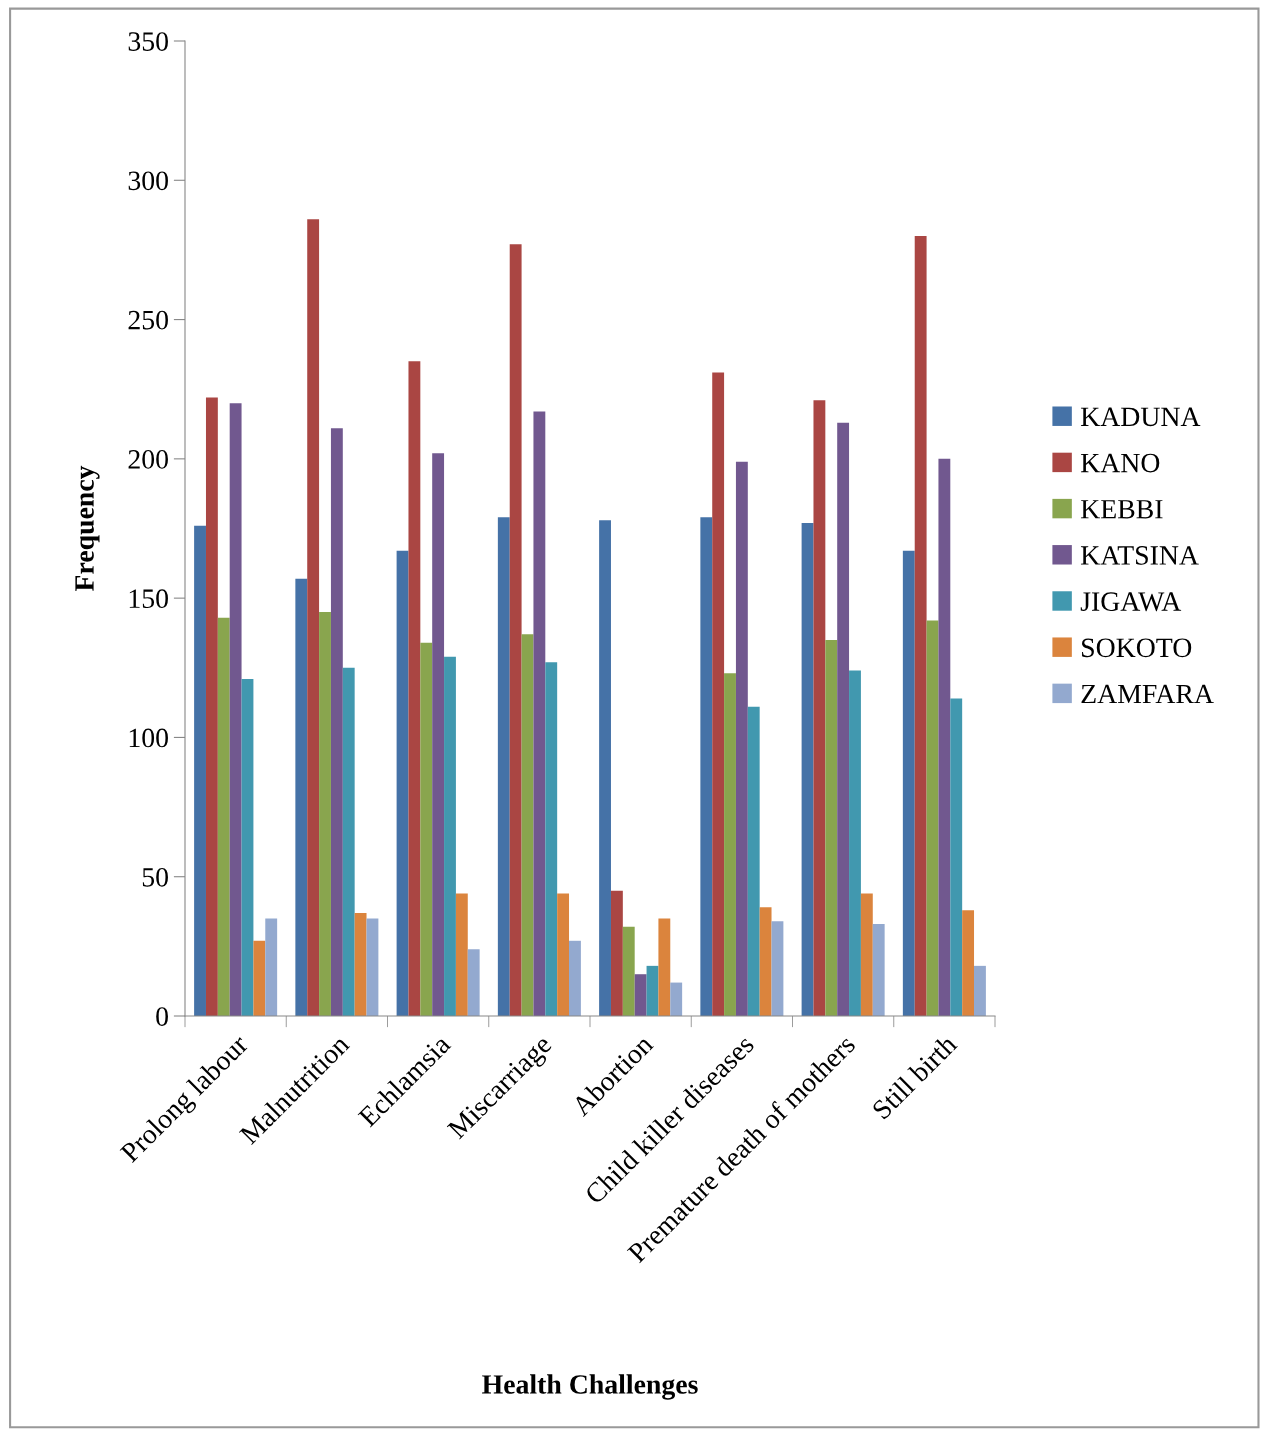 This screenshot has width=1261, height=1433. I want to click on y-tick-label: 200, so click(148, 459).